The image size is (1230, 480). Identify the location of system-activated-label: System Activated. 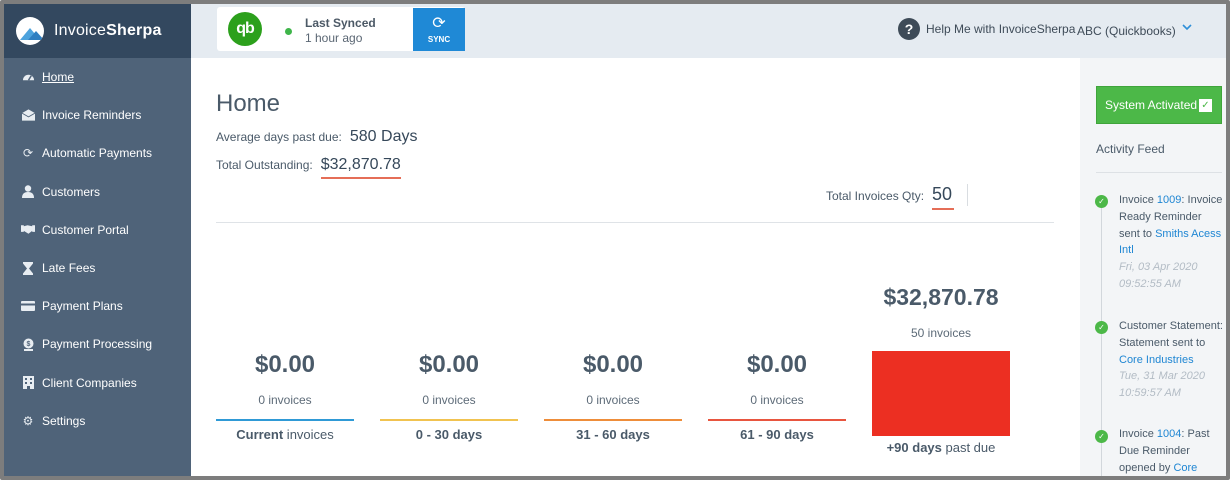
(1151, 105).